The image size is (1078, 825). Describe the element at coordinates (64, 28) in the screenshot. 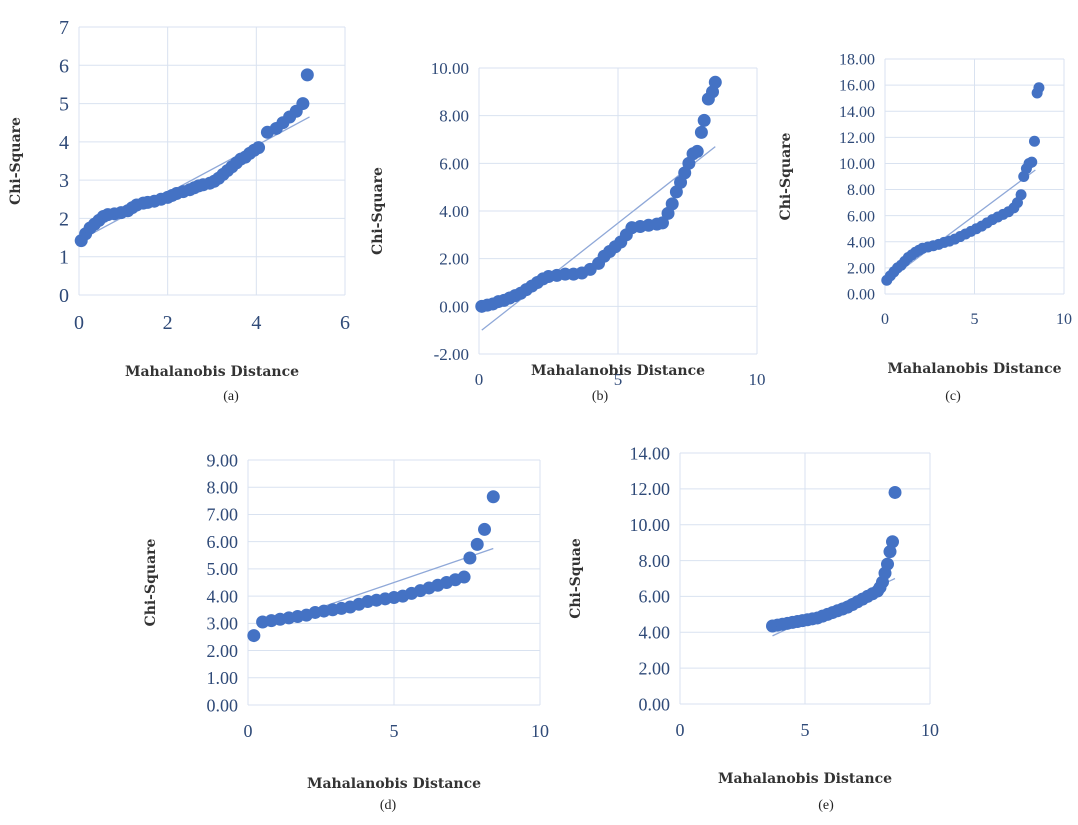

I see `y-tick-label: 7` at that location.